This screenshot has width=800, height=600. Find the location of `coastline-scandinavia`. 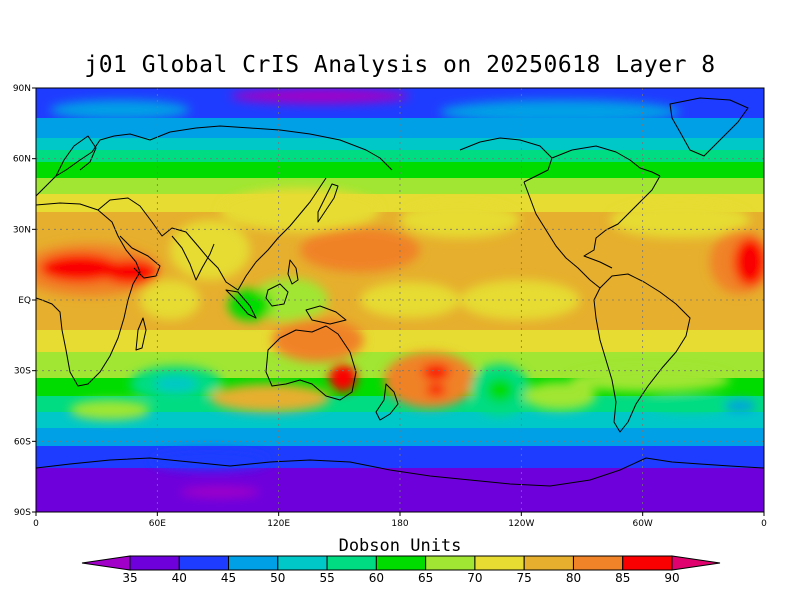

coastline-scandinavia is located at coordinates (76, 156).